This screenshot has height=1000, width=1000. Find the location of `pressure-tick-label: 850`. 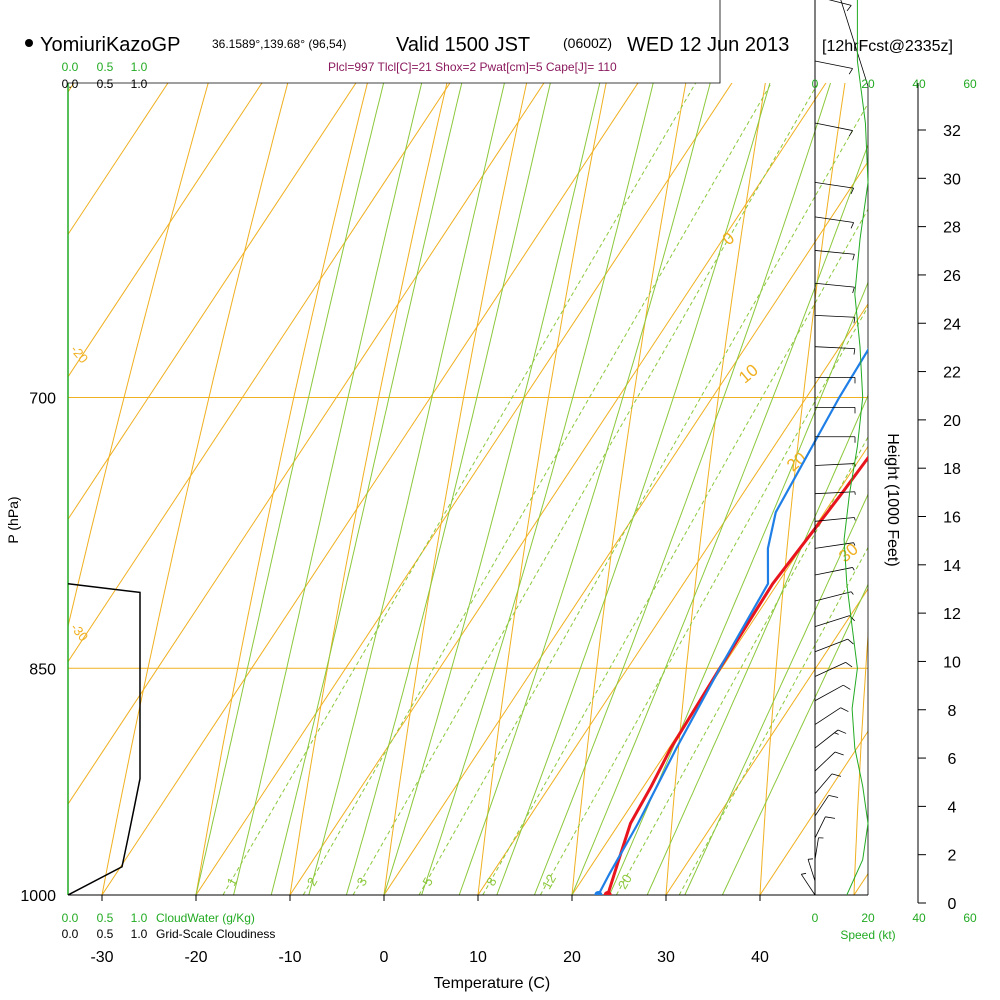

pressure-tick-label: 850 is located at coordinates (42, 669).